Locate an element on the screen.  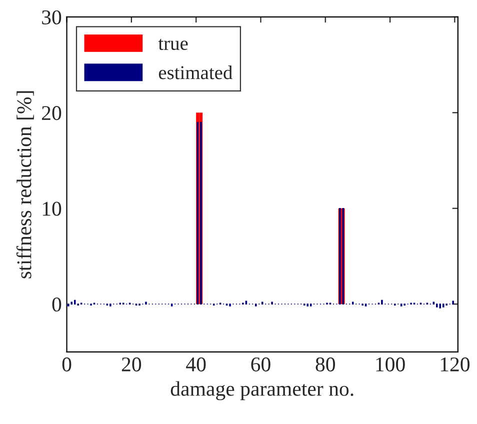
y-tick-label: 0 is located at coordinates (57, 304).